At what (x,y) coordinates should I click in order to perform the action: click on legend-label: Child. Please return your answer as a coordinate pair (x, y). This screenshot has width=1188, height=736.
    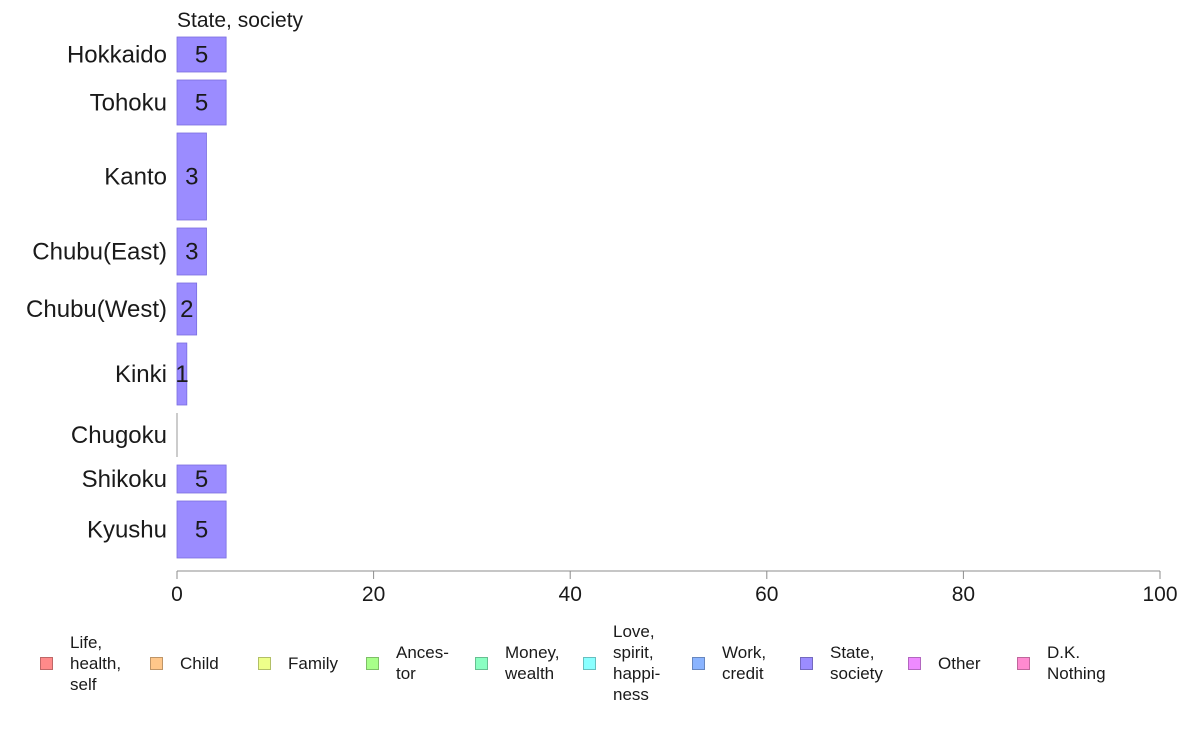
    Looking at the image, I should click on (199, 663).